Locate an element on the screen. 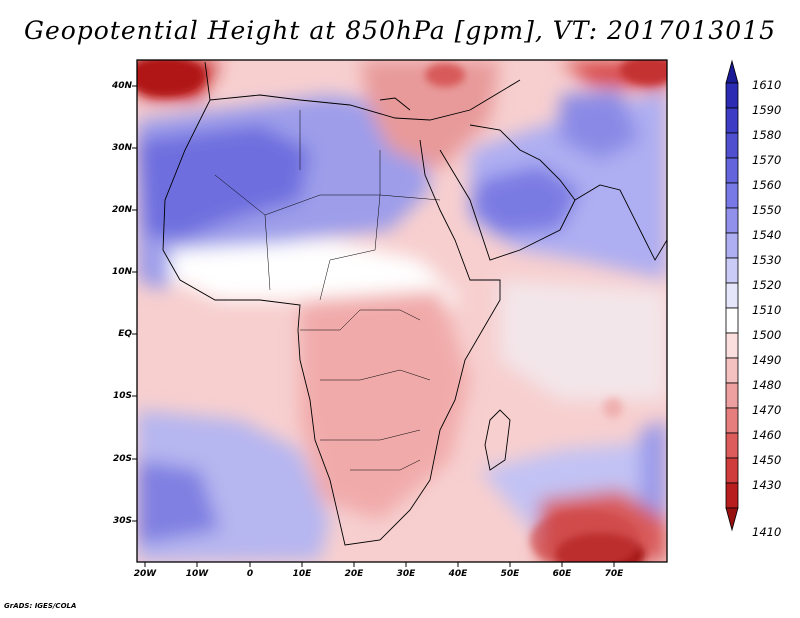 Image resolution: width=800 pixels, height=618 pixels. colorbar-label: 1530 is located at coordinates (767, 260).